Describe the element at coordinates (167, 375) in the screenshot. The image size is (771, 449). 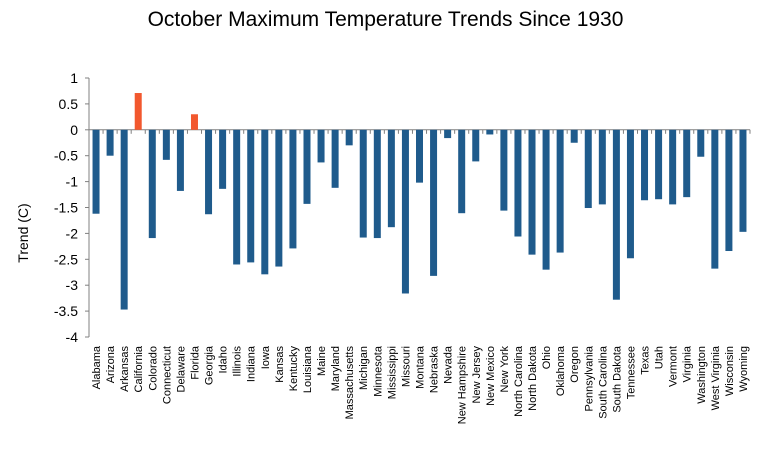
I see `x-category-label: Connecticut` at that location.